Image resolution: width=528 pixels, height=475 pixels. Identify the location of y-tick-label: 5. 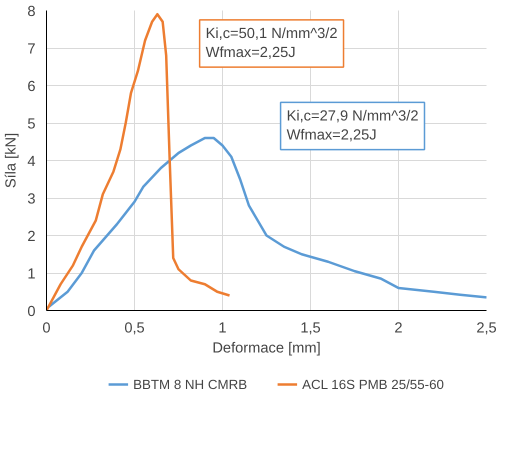
(31, 124).